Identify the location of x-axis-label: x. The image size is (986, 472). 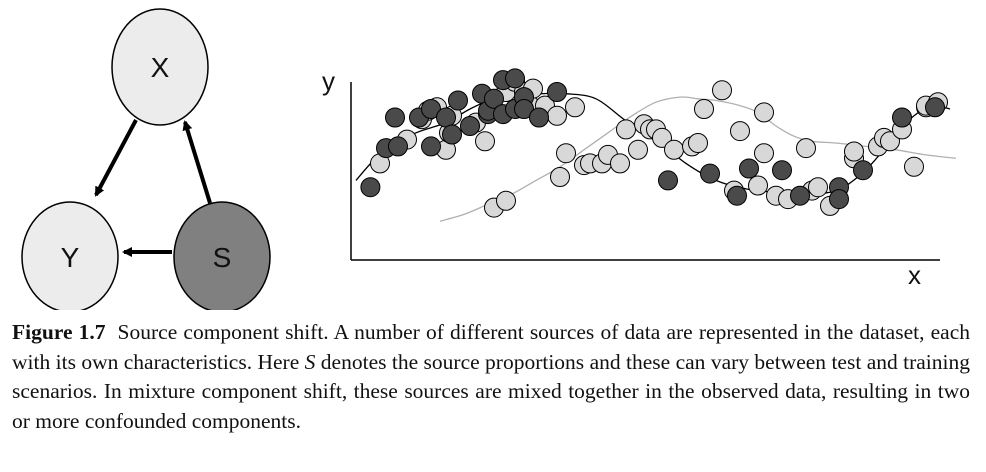
(914, 275).